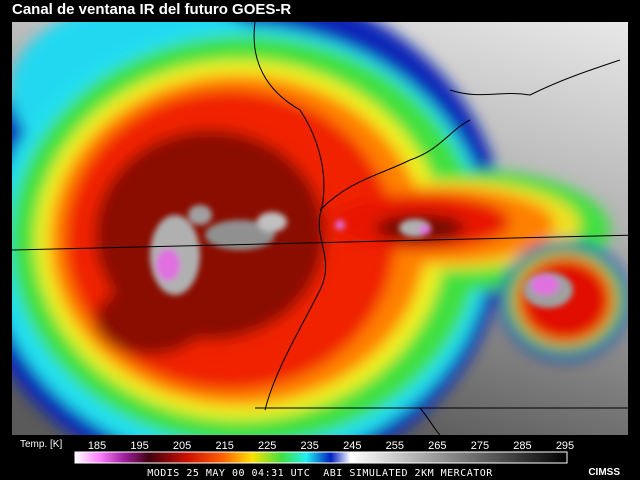 This screenshot has height=480, width=640. Describe the element at coordinates (267, 446) in the screenshot. I see `colorbar-tick-label: 225` at that location.